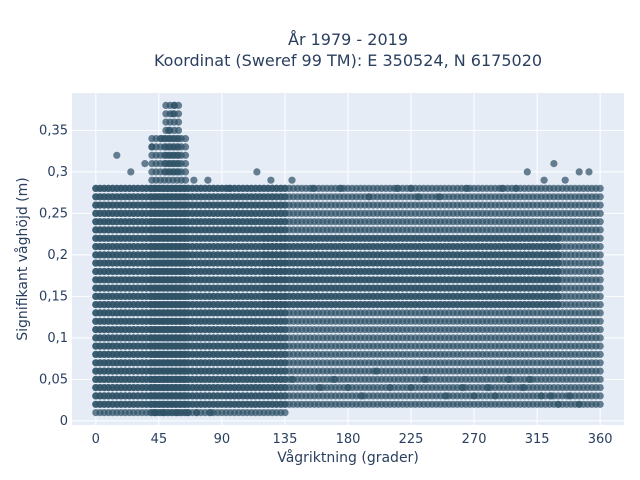 The image size is (640, 480). What do you see at coordinates (348, 39) in the screenshot?
I see `chart-title-line-1: År 1979 - 2019` at bounding box center [348, 39].